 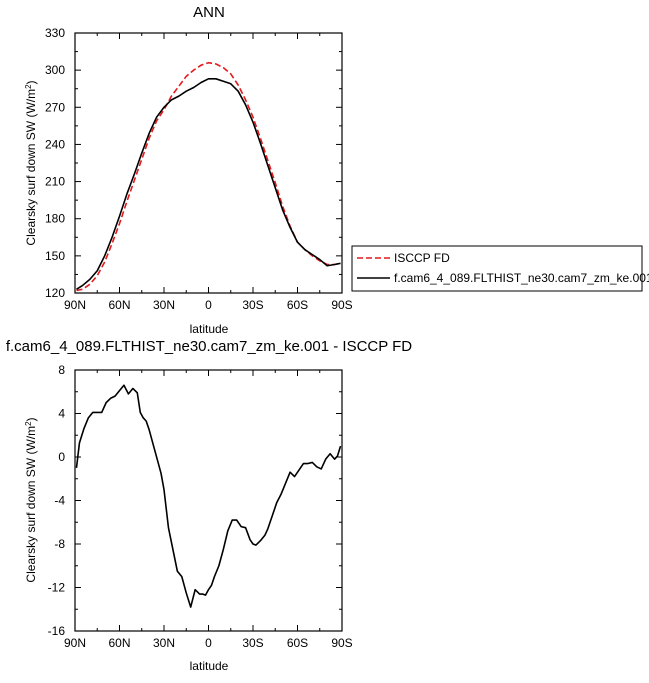 I want to click on difference-x-tick-label: 30N, so click(x=164, y=643).